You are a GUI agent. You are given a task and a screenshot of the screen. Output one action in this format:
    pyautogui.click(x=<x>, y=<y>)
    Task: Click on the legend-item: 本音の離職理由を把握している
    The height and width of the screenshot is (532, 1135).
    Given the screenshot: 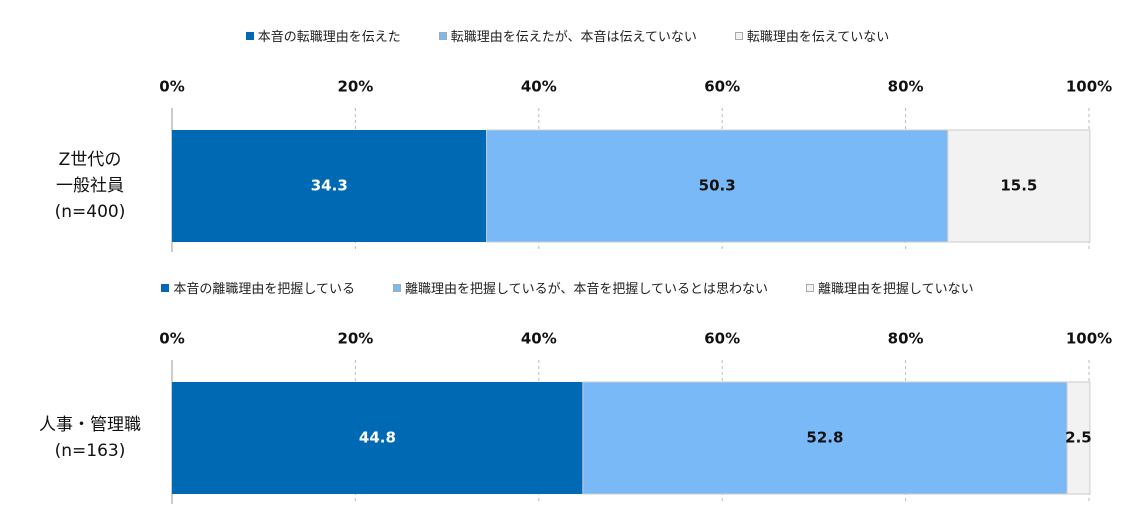 What is the action you would take?
    pyautogui.click(x=258, y=287)
    